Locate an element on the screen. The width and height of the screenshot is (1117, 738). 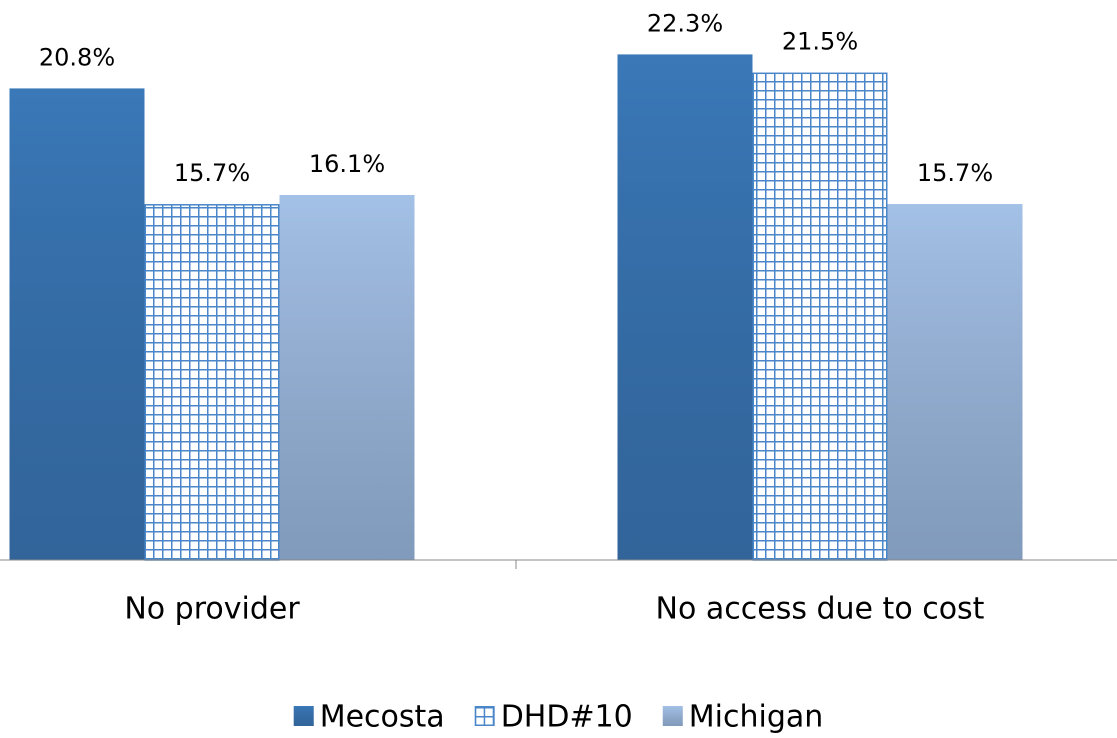
legend-label: Michigan is located at coordinates (756, 717).